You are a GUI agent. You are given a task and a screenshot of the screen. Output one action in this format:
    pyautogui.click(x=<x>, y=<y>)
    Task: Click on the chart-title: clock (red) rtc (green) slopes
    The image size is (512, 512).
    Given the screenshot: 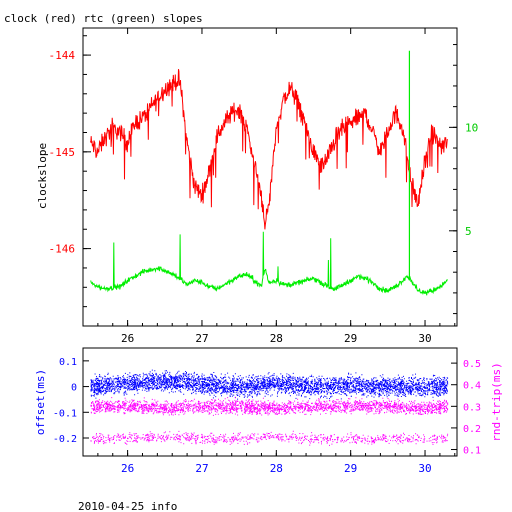 What is the action you would take?
    pyautogui.click(x=103, y=18)
    